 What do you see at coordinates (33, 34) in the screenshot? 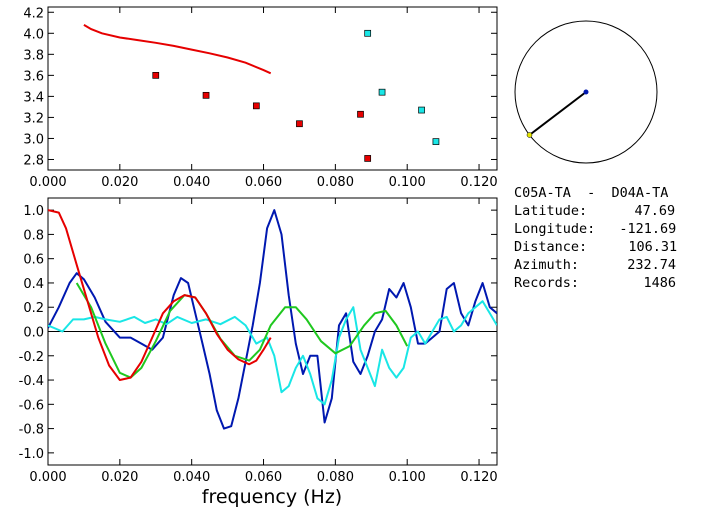
I see `y-tick-label: 4.0` at bounding box center [33, 34].